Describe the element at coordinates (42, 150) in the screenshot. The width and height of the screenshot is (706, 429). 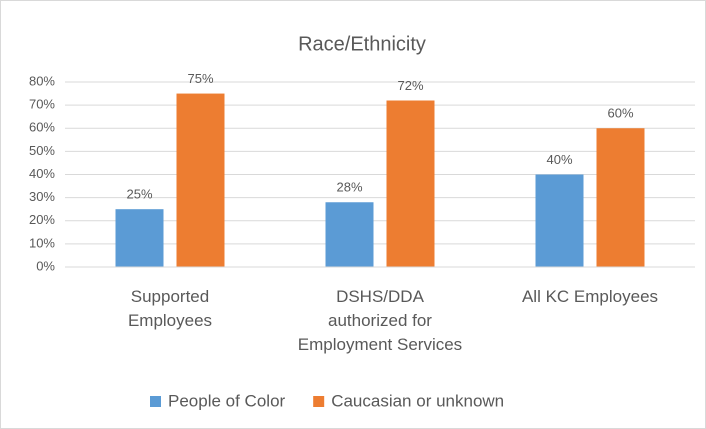
I see `y-tick-label: 50%` at that location.